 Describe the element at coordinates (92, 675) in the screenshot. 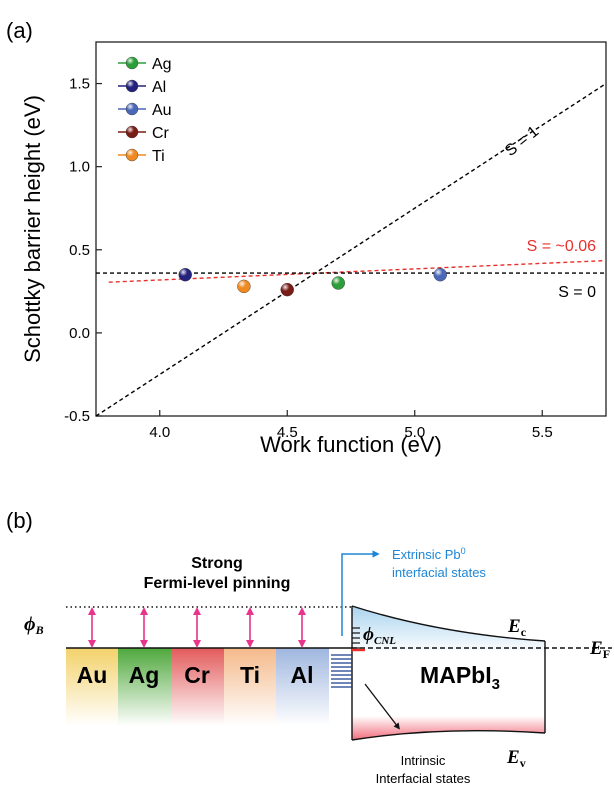

I see `metal-label-au: Au` at that location.